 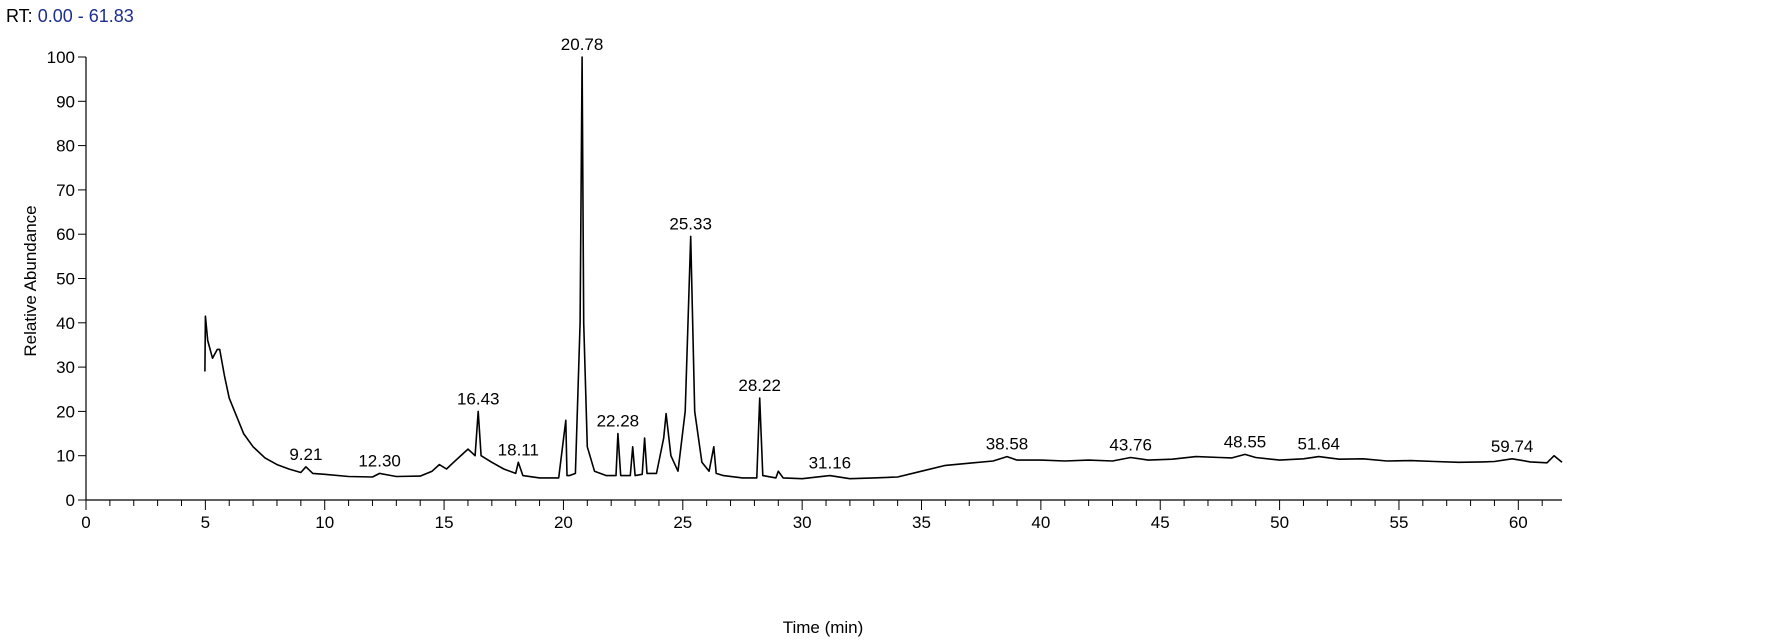 I want to click on x-tick-label: 10, so click(x=324, y=522).